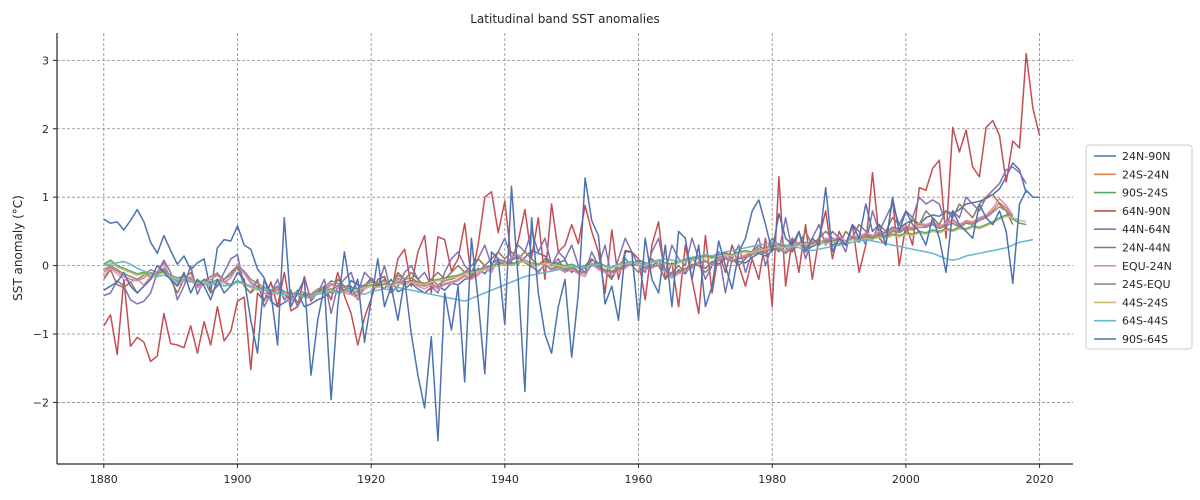  What do you see at coordinates (505, 479) in the screenshot?
I see `x-tick-label: 1940` at bounding box center [505, 479].